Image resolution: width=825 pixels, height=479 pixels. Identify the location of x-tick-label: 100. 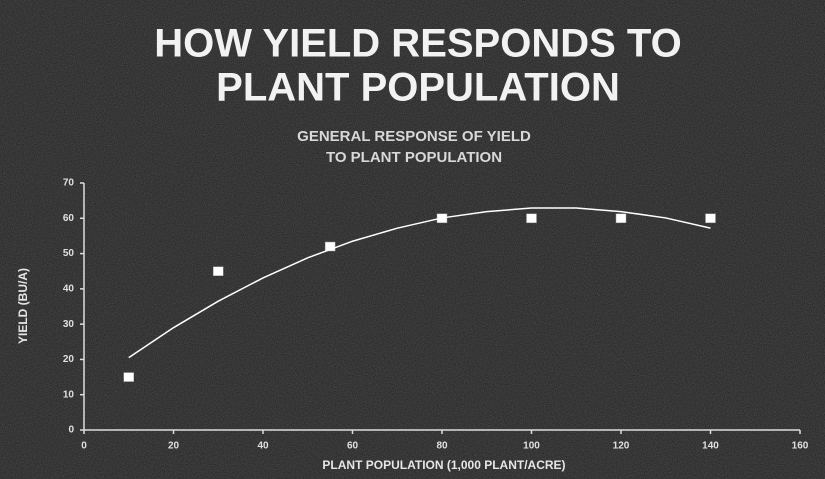
(531, 446).